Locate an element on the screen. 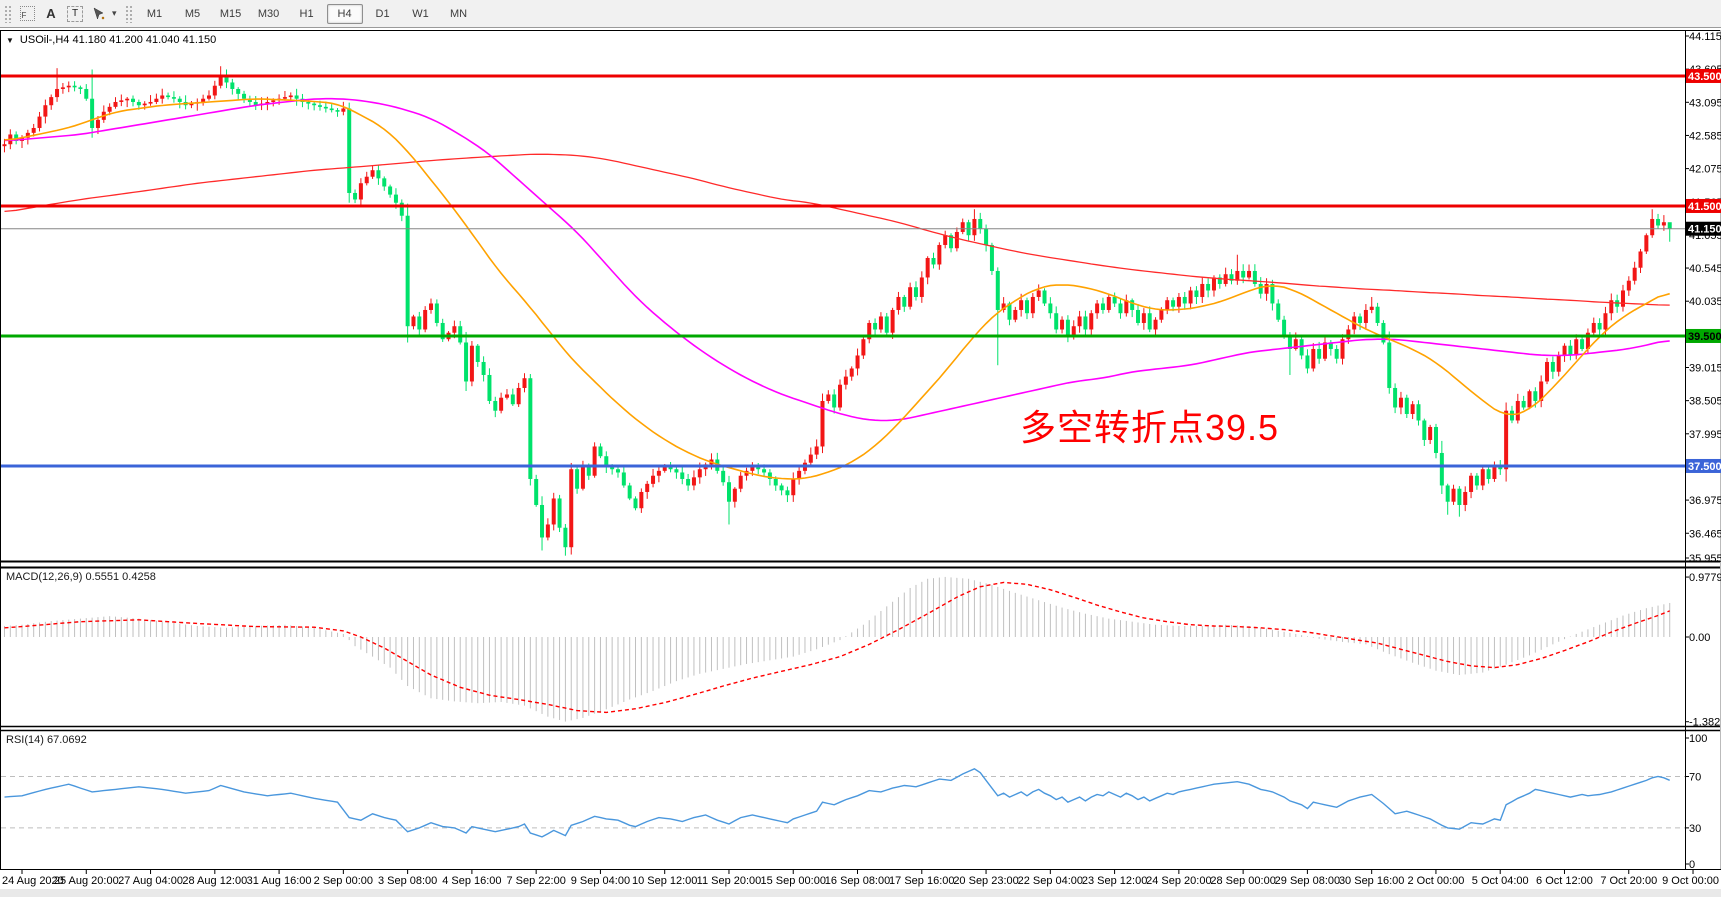 The image size is (1721, 897). date-tick-label: 6 Oct 12:00 is located at coordinates (1564, 881).